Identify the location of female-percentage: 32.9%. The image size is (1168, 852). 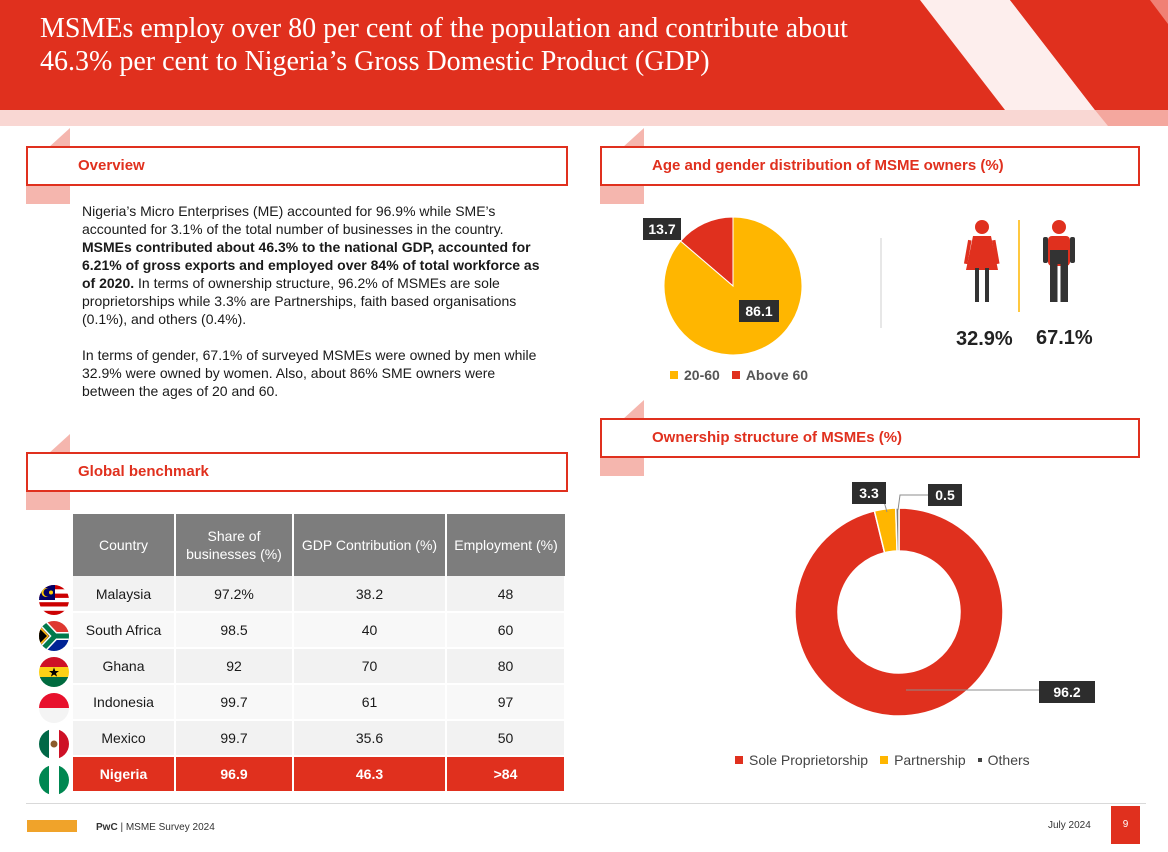
(984, 339).